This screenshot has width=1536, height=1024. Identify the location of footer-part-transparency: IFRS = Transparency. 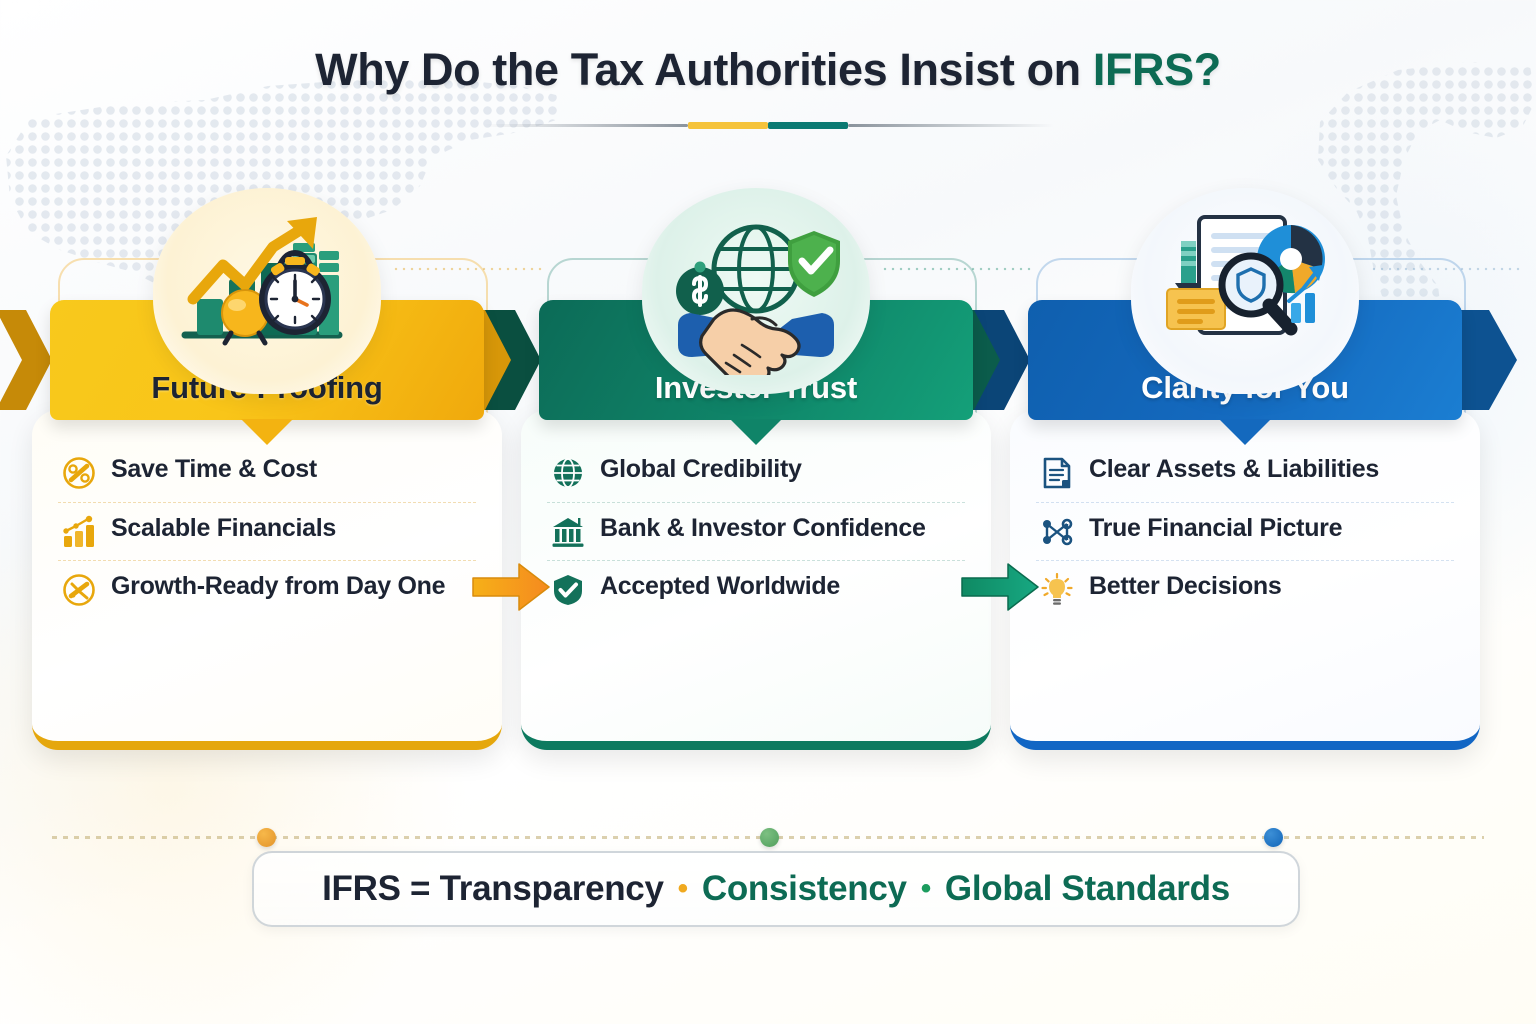
(493, 888).